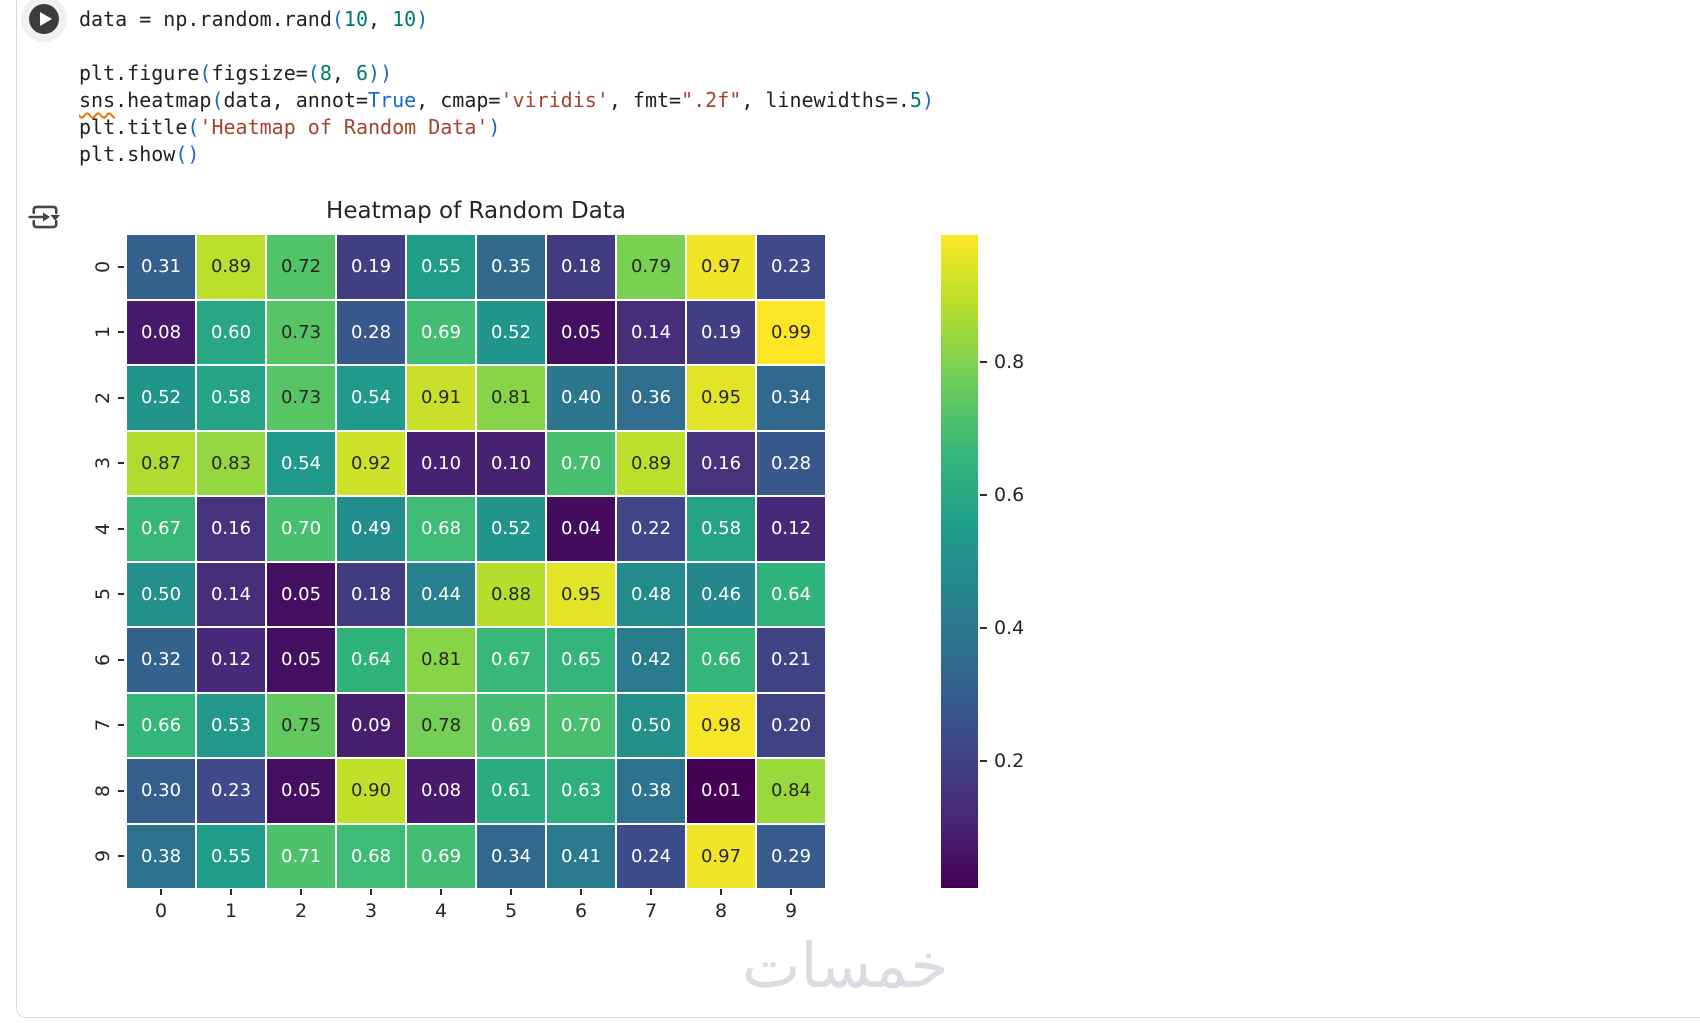 The image size is (1700, 1023). What do you see at coordinates (161, 660) in the screenshot?
I see `heatmap-cell-r6c0: 0.32` at bounding box center [161, 660].